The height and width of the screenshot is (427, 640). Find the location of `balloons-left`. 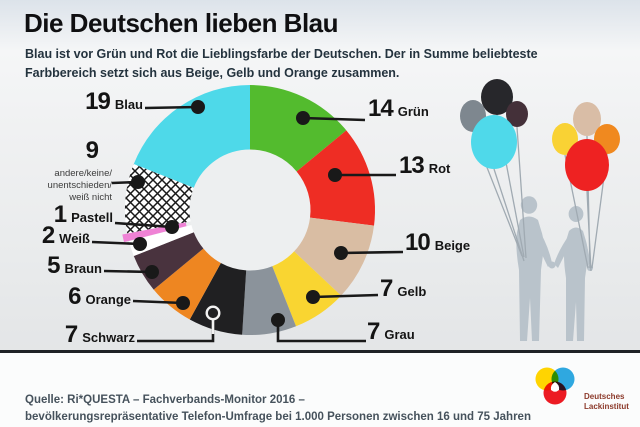

balloons-left is located at coordinates (494, 124).